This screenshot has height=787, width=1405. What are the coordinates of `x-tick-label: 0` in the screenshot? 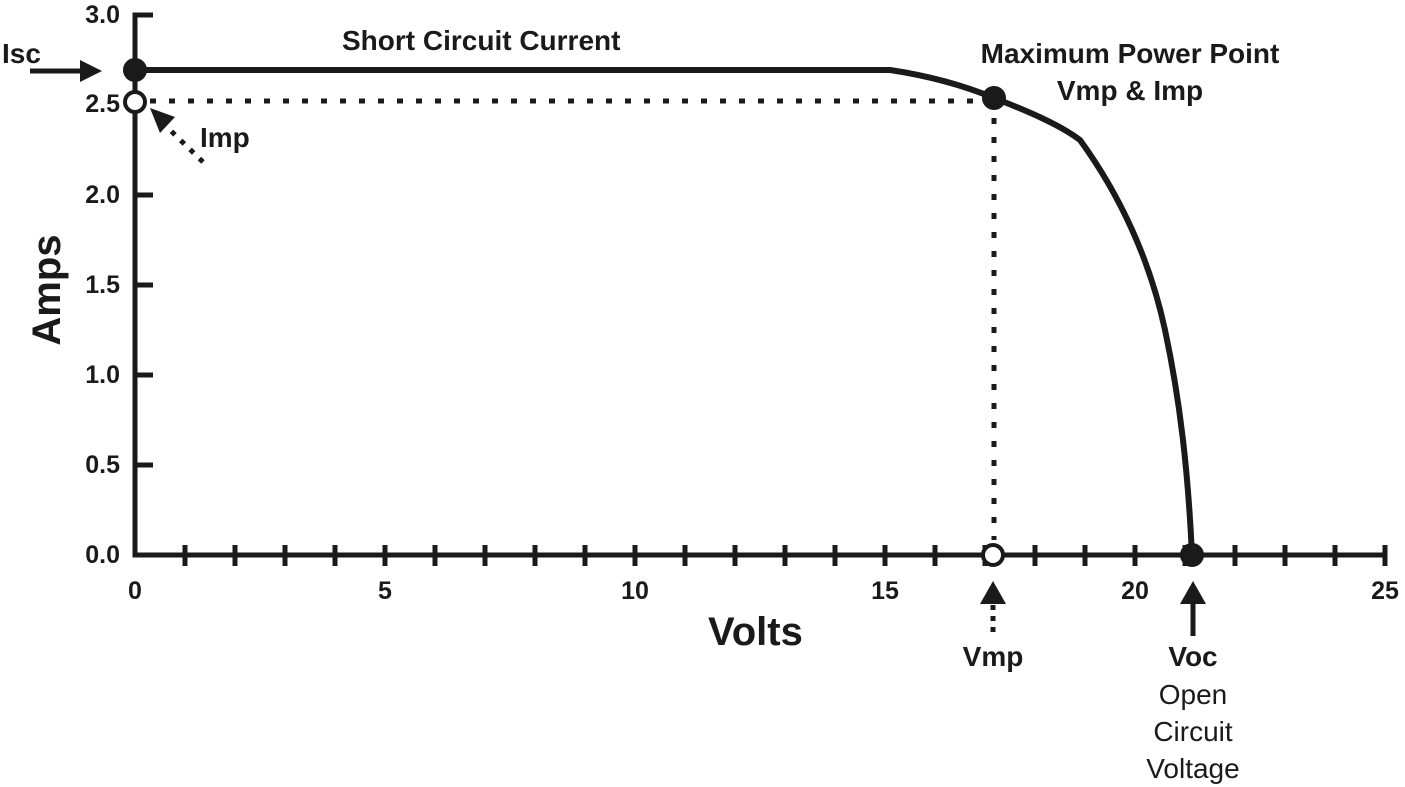 It's located at (135, 591).